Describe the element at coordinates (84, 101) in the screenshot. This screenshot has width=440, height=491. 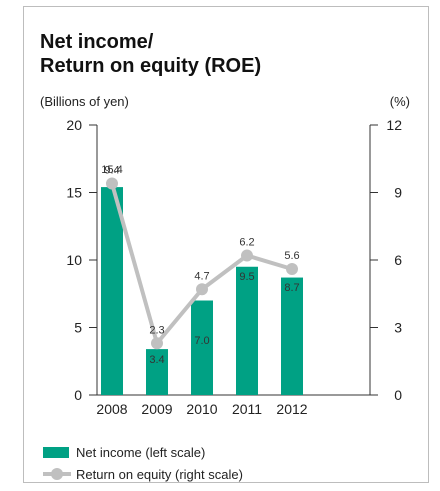
I see `y-axis-label: (Billions of yen)` at that location.